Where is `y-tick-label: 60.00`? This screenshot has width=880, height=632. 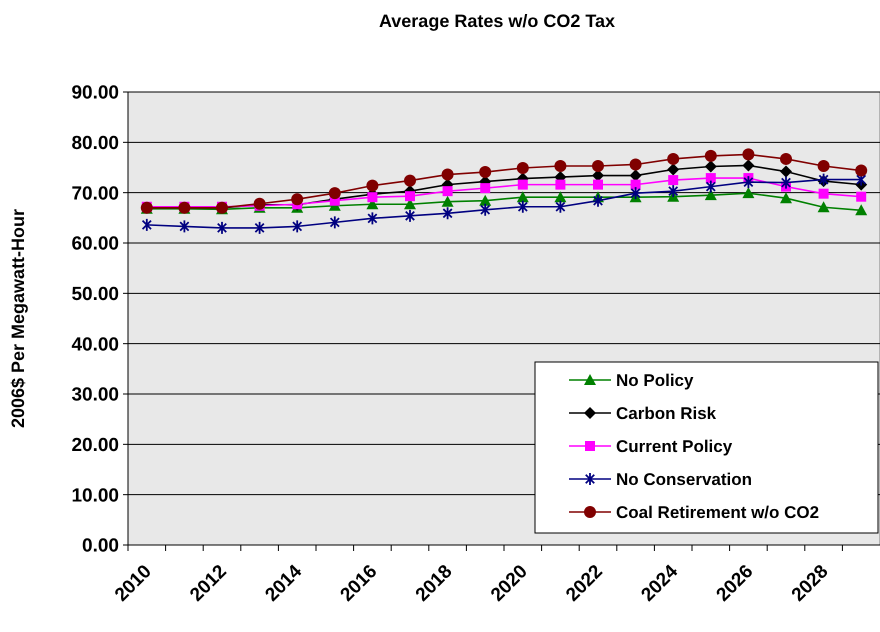
y-tick-label: 60.00 is located at coordinates (95, 244).